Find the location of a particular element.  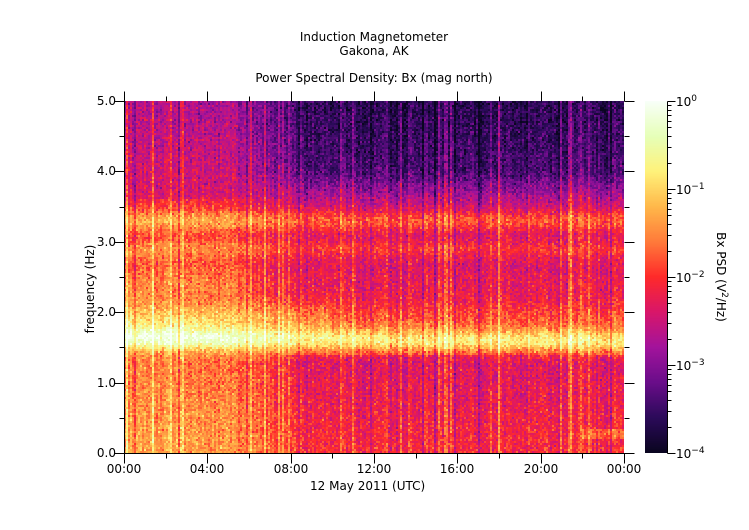

y-tick-label: 5.0 is located at coordinates (106, 101).